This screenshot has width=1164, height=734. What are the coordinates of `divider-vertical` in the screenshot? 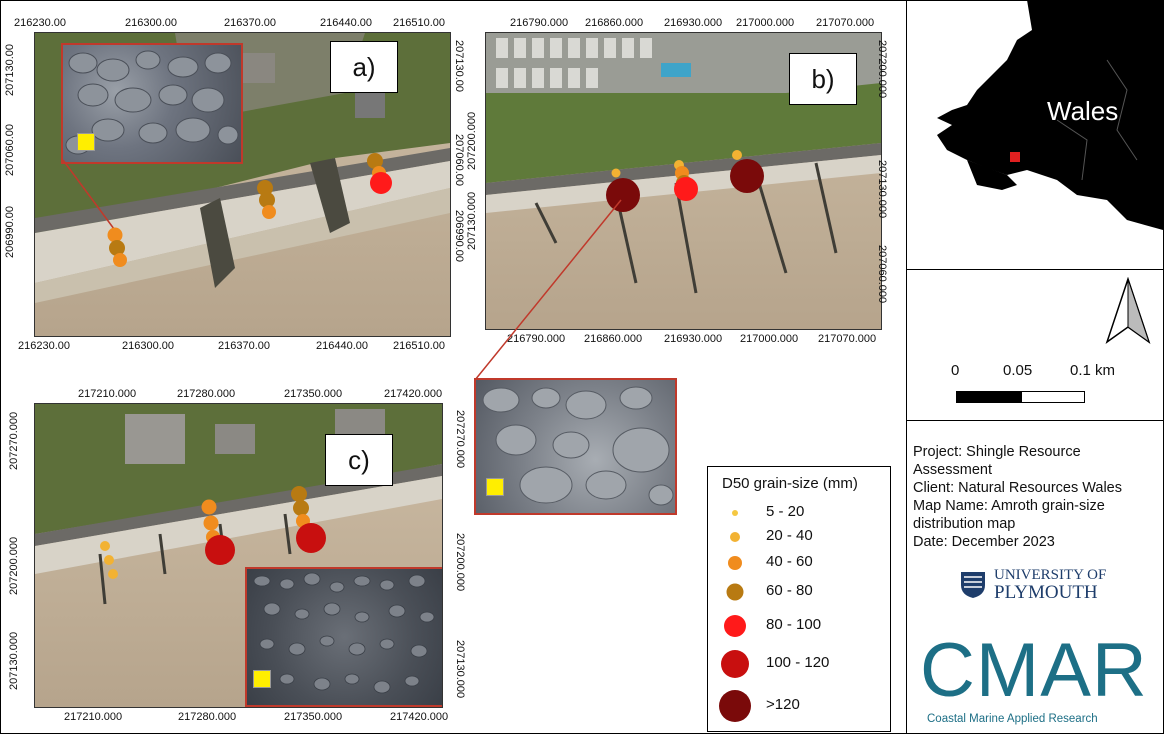 It's located at (906, 367).